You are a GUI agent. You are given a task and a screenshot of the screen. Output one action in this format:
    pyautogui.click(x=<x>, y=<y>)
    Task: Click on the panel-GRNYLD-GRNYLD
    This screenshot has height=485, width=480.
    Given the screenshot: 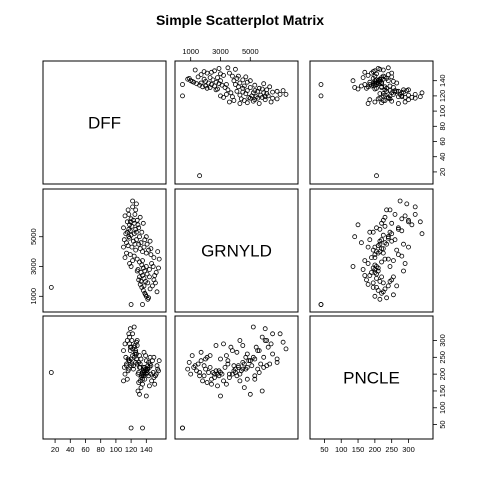 What is the action you would take?
    pyautogui.click(x=236, y=250)
    